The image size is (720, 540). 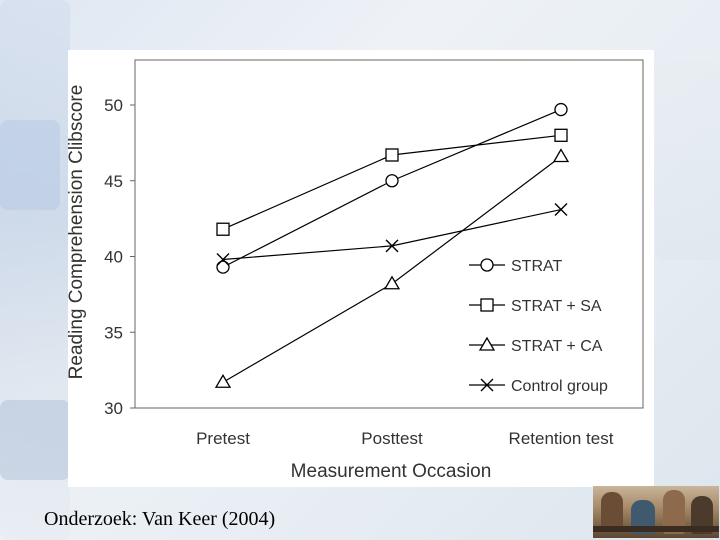 What do you see at coordinates (561, 438) in the screenshot?
I see `x-tick-label: Retention test` at bounding box center [561, 438].